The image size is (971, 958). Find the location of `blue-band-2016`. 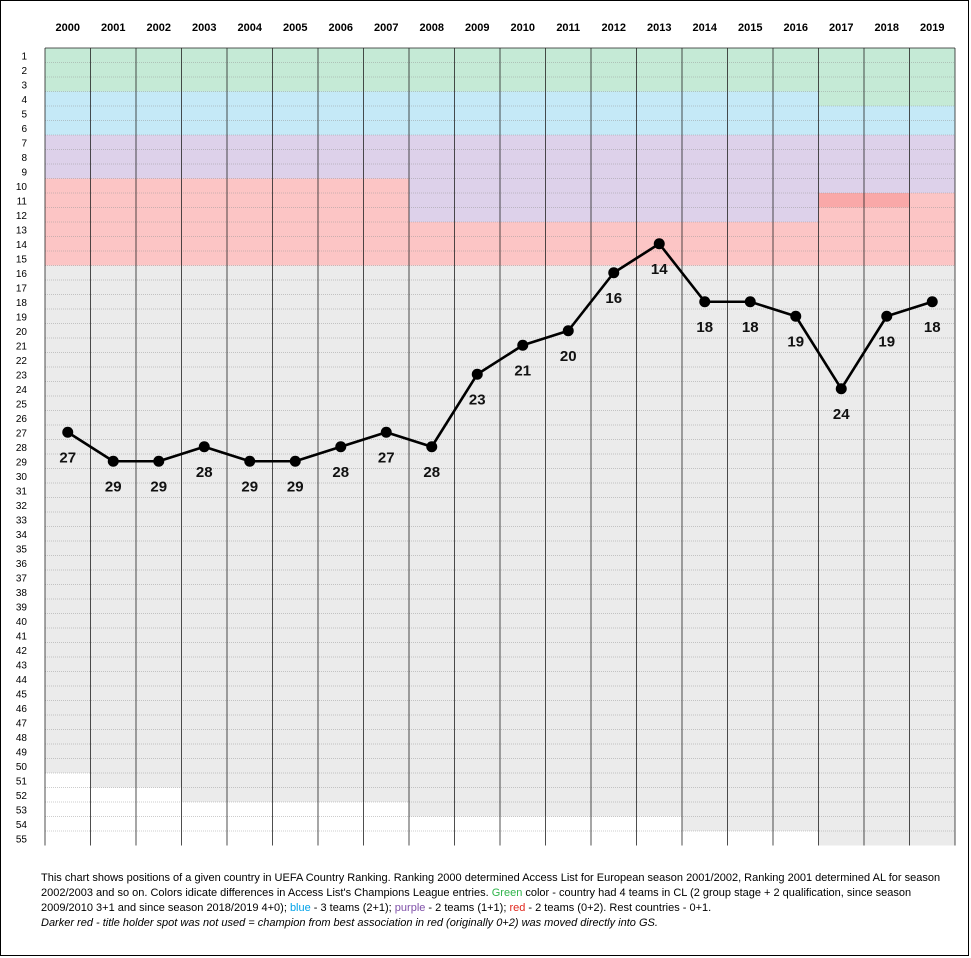

blue-band-2016 is located at coordinates (796, 113).